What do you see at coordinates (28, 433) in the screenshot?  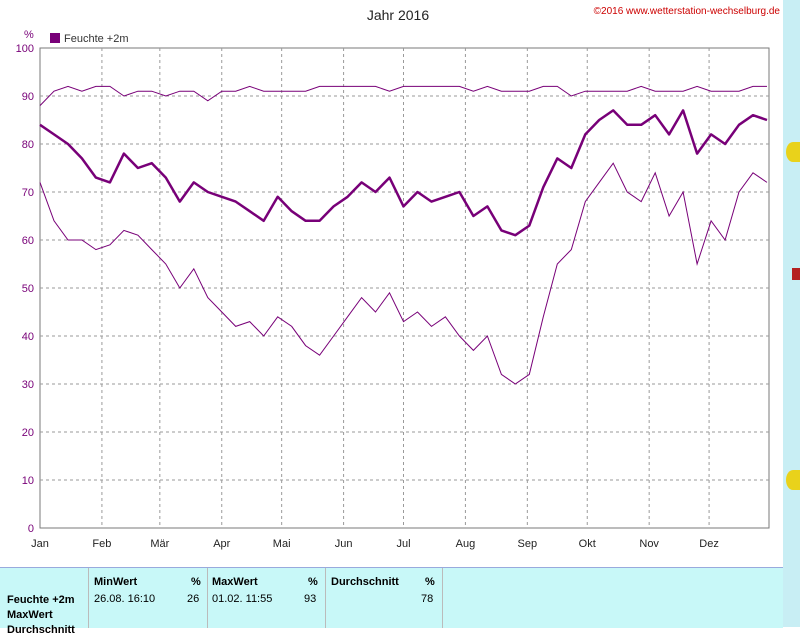 I see `y-tick-label: 20` at bounding box center [28, 433].